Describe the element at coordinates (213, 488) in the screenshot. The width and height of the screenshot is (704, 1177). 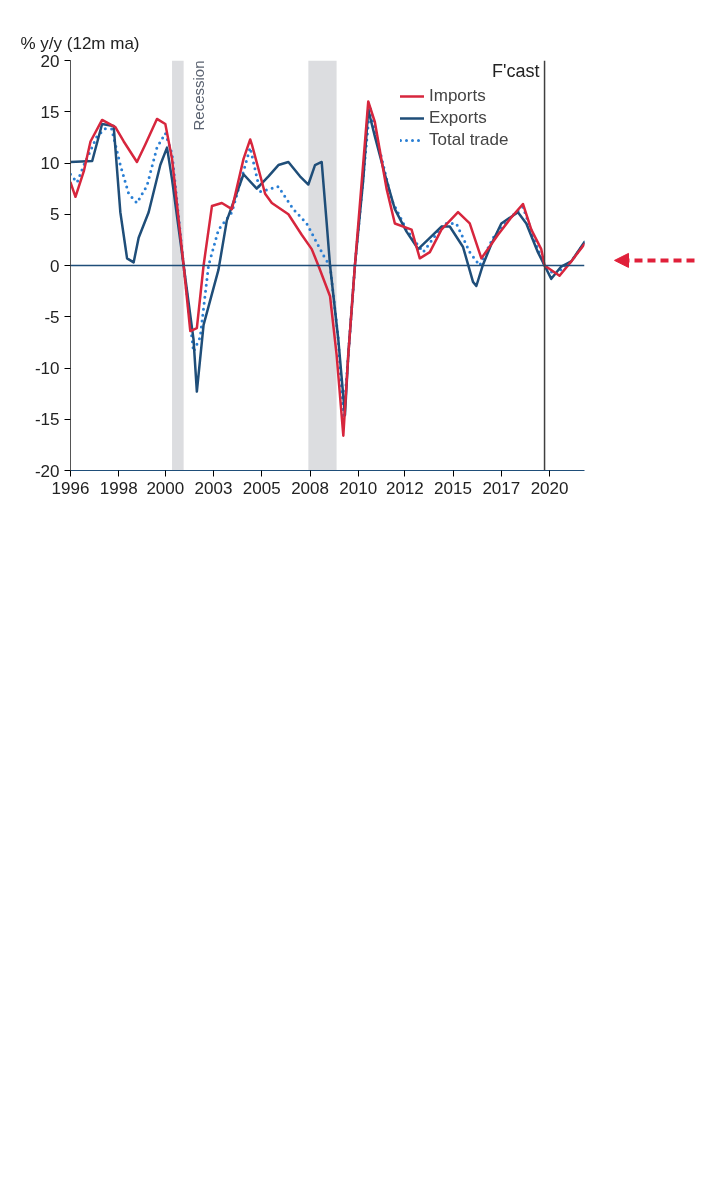
I see `x-tick-label: 2003` at that location.